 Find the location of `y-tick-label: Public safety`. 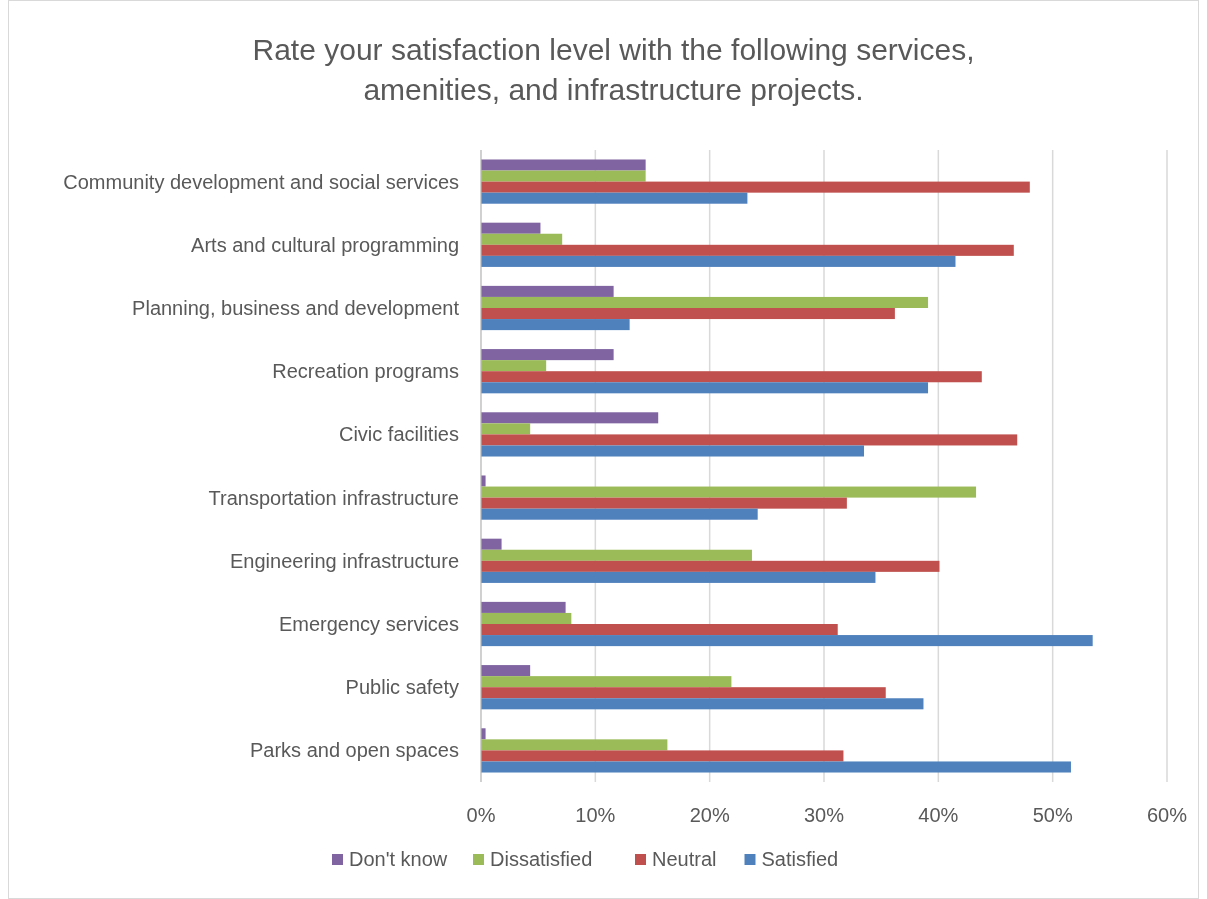

y-tick-label: Public safety is located at coordinates (402, 687).